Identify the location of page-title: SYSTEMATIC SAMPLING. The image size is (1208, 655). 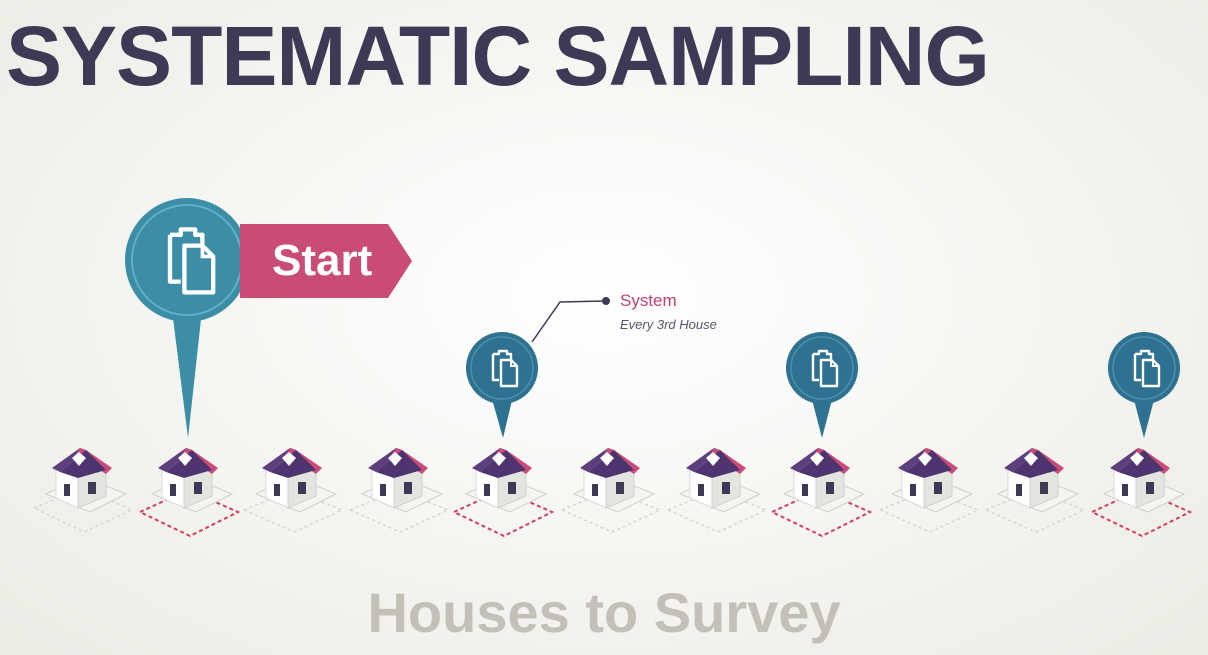
(498, 56).